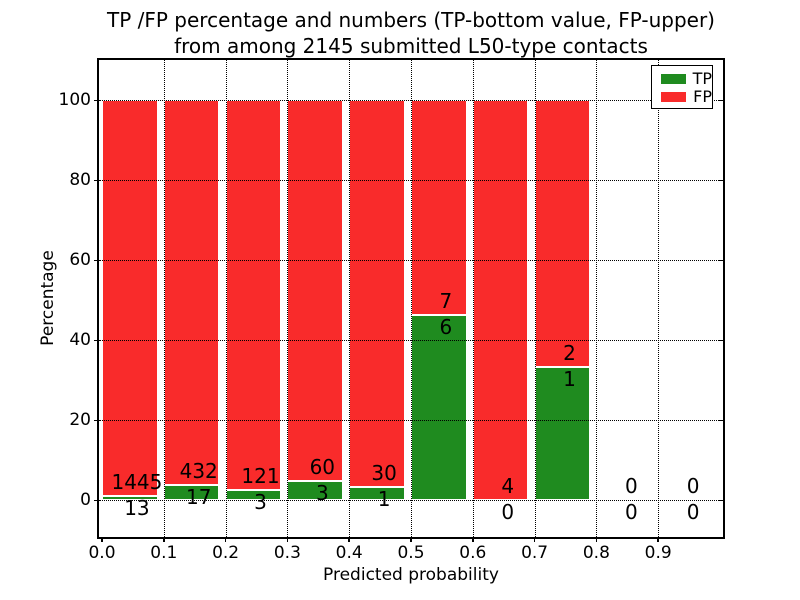  What do you see at coordinates (80, 260) in the screenshot?
I see `y-tick-label: 60` at bounding box center [80, 260].